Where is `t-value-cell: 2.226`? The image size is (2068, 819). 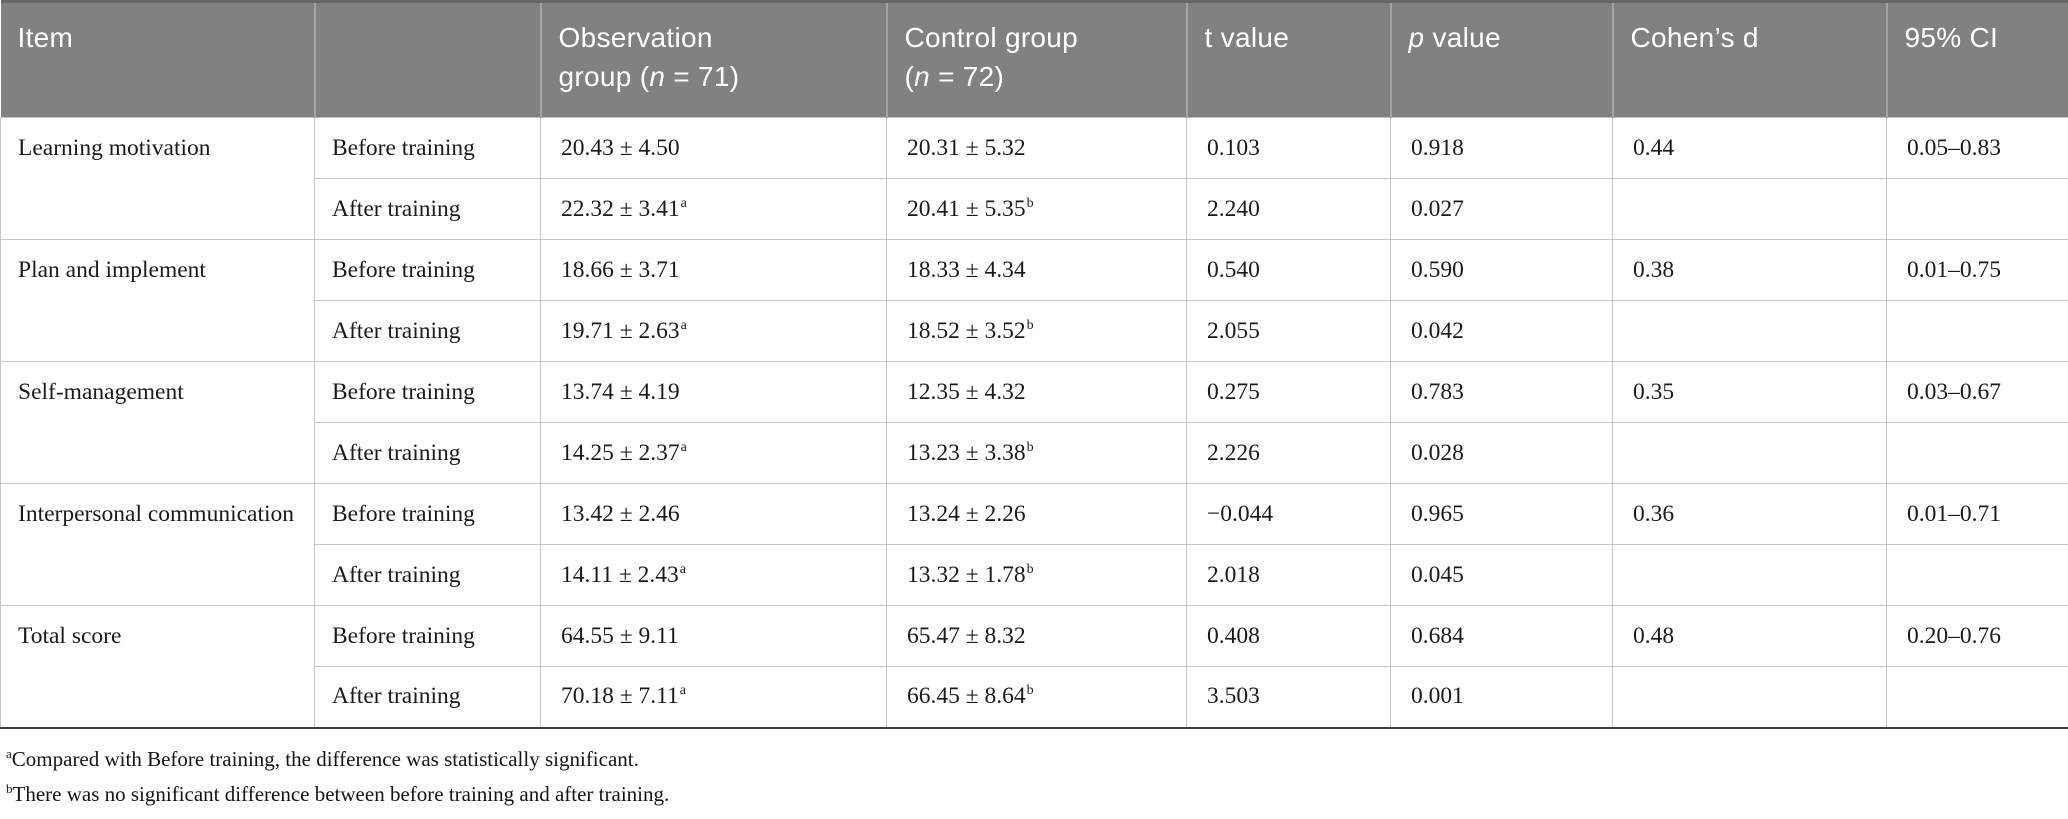 t-value-cell: 2.226 is located at coordinates (1288, 453).